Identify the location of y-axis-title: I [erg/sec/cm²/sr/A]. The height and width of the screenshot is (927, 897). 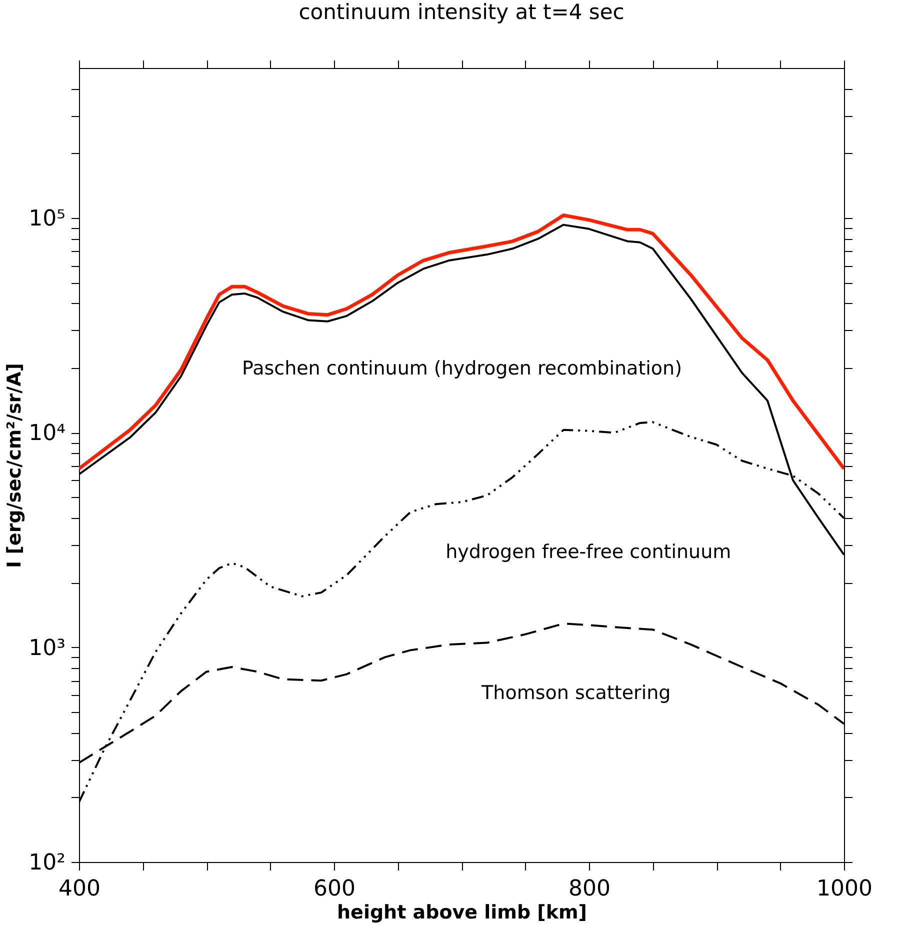
(15, 465).